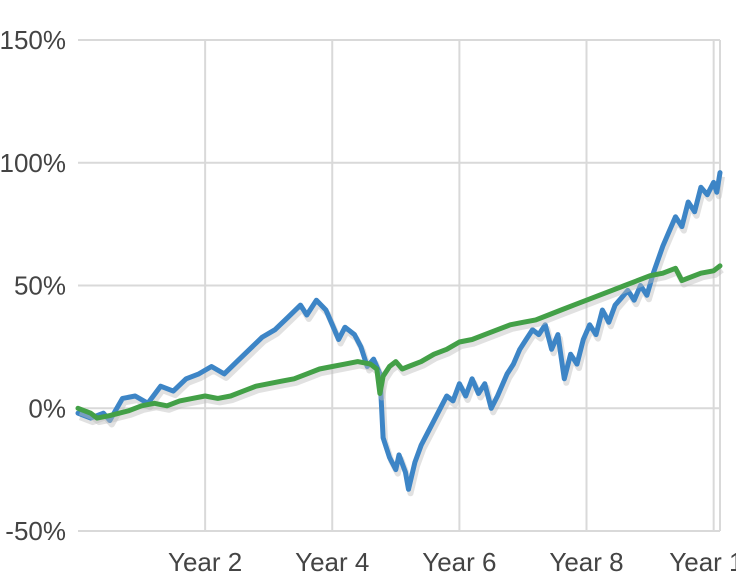 This screenshot has height=584, width=736. I want to click on x-tick-label: Year 2, so click(205, 562).